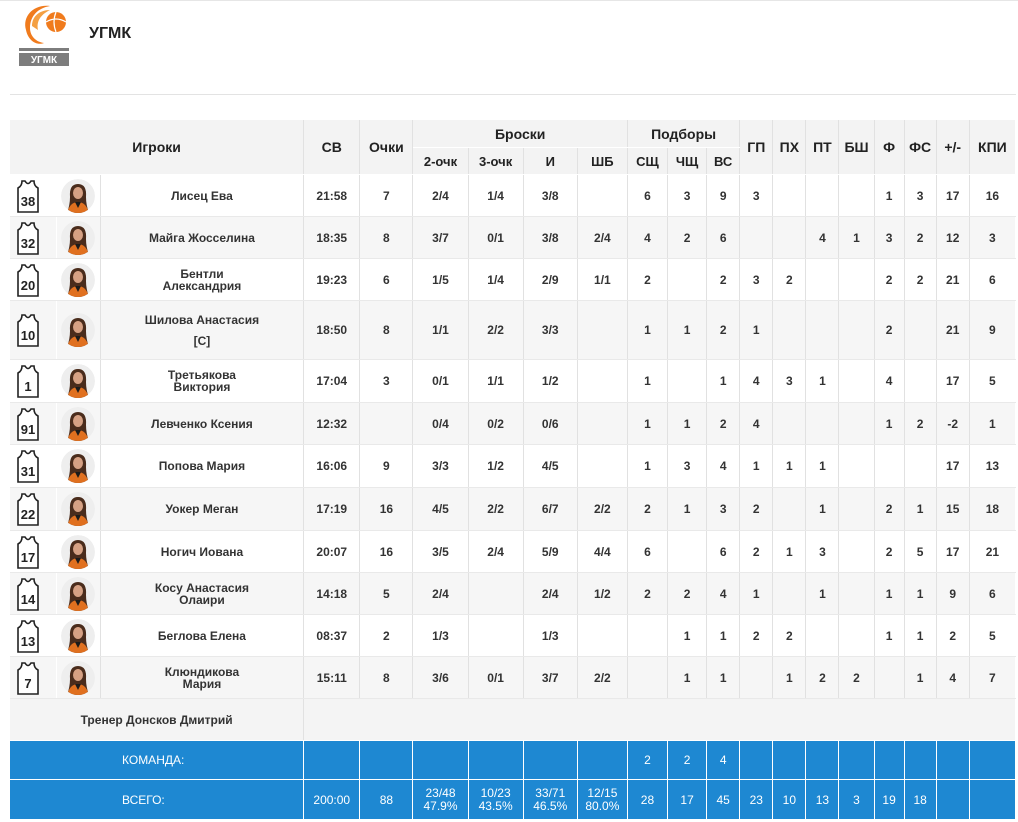  I want to click on total-stl: 13, so click(822, 799).